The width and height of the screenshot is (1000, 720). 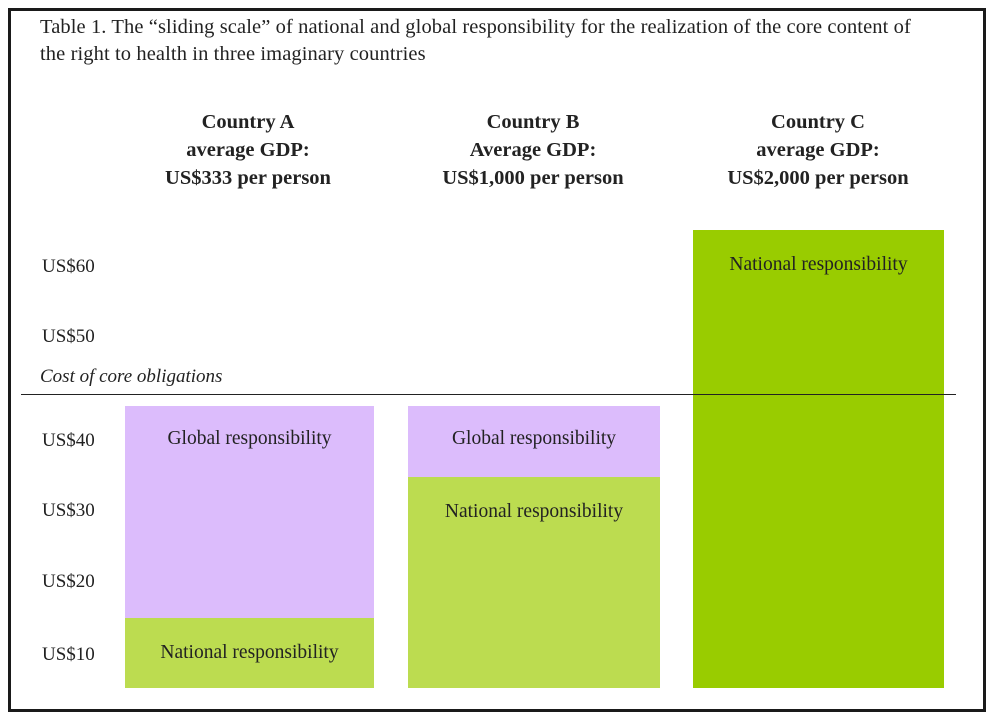 I want to click on country-a-national-responsibility-bar: National responsibility, so click(x=249, y=652).